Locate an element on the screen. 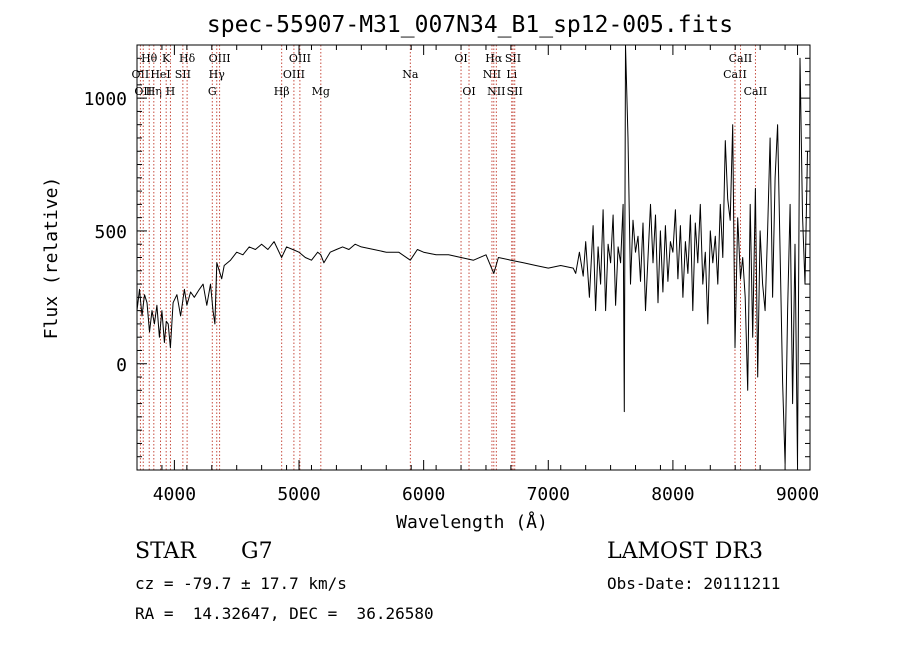  line-marker-label-5: K is located at coordinates (166, 58).